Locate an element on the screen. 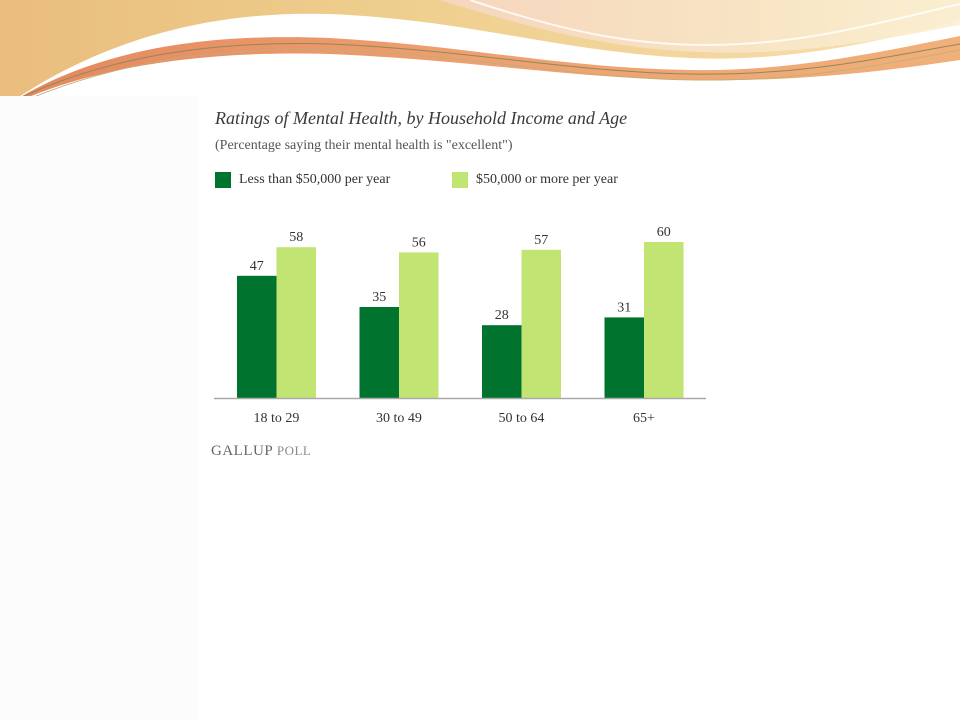 This screenshot has height=720, width=960. data-label-low-income-2: 28 is located at coordinates (502, 315).